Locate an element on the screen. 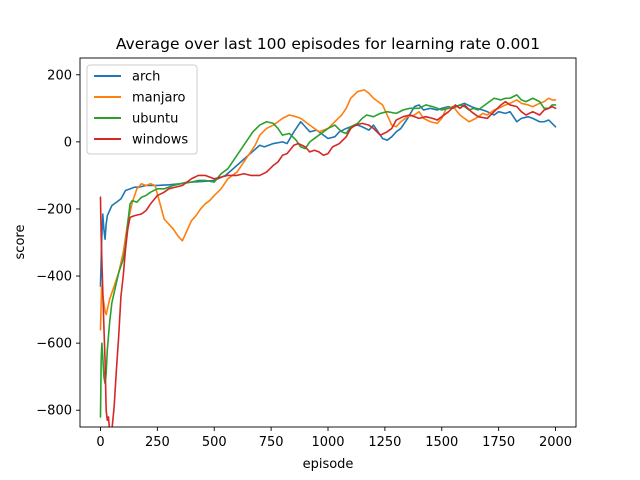 The width and height of the screenshot is (640, 480). x-tick-label: 1250 is located at coordinates (384, 442).